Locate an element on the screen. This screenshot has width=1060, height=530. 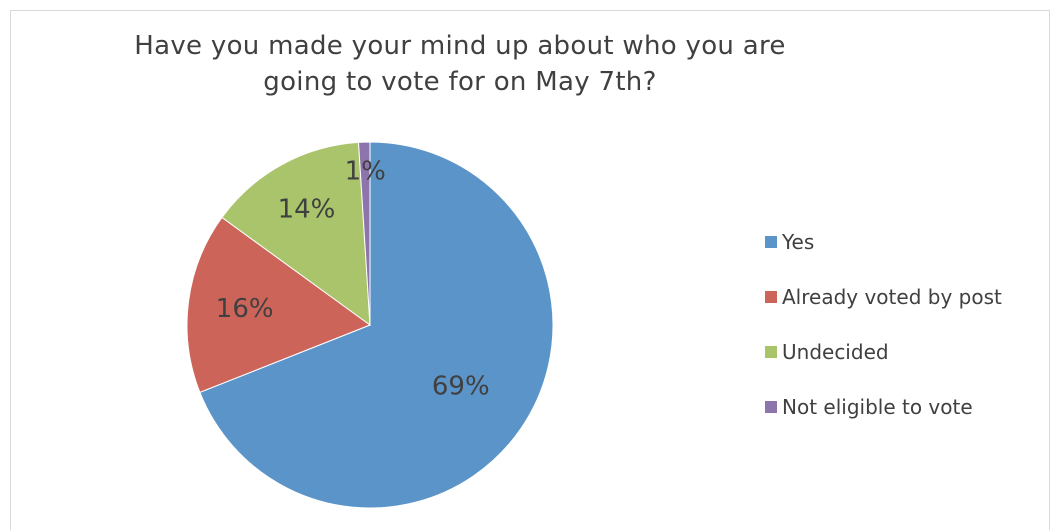
data-label-not-eligible-to-vote: 1% is located at coordinates (365, 171).